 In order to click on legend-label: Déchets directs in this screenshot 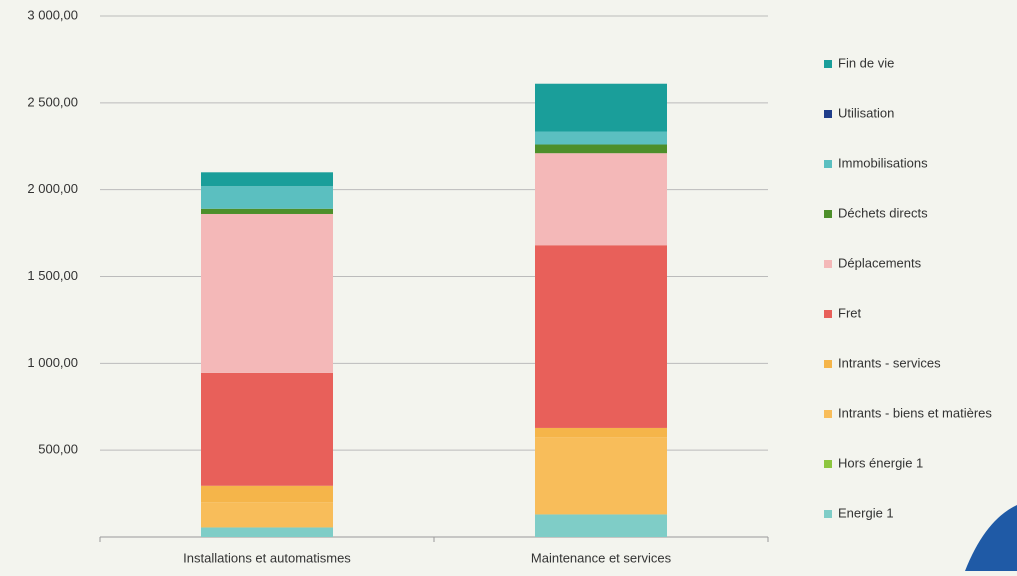, I will do `click(883, 212)`.